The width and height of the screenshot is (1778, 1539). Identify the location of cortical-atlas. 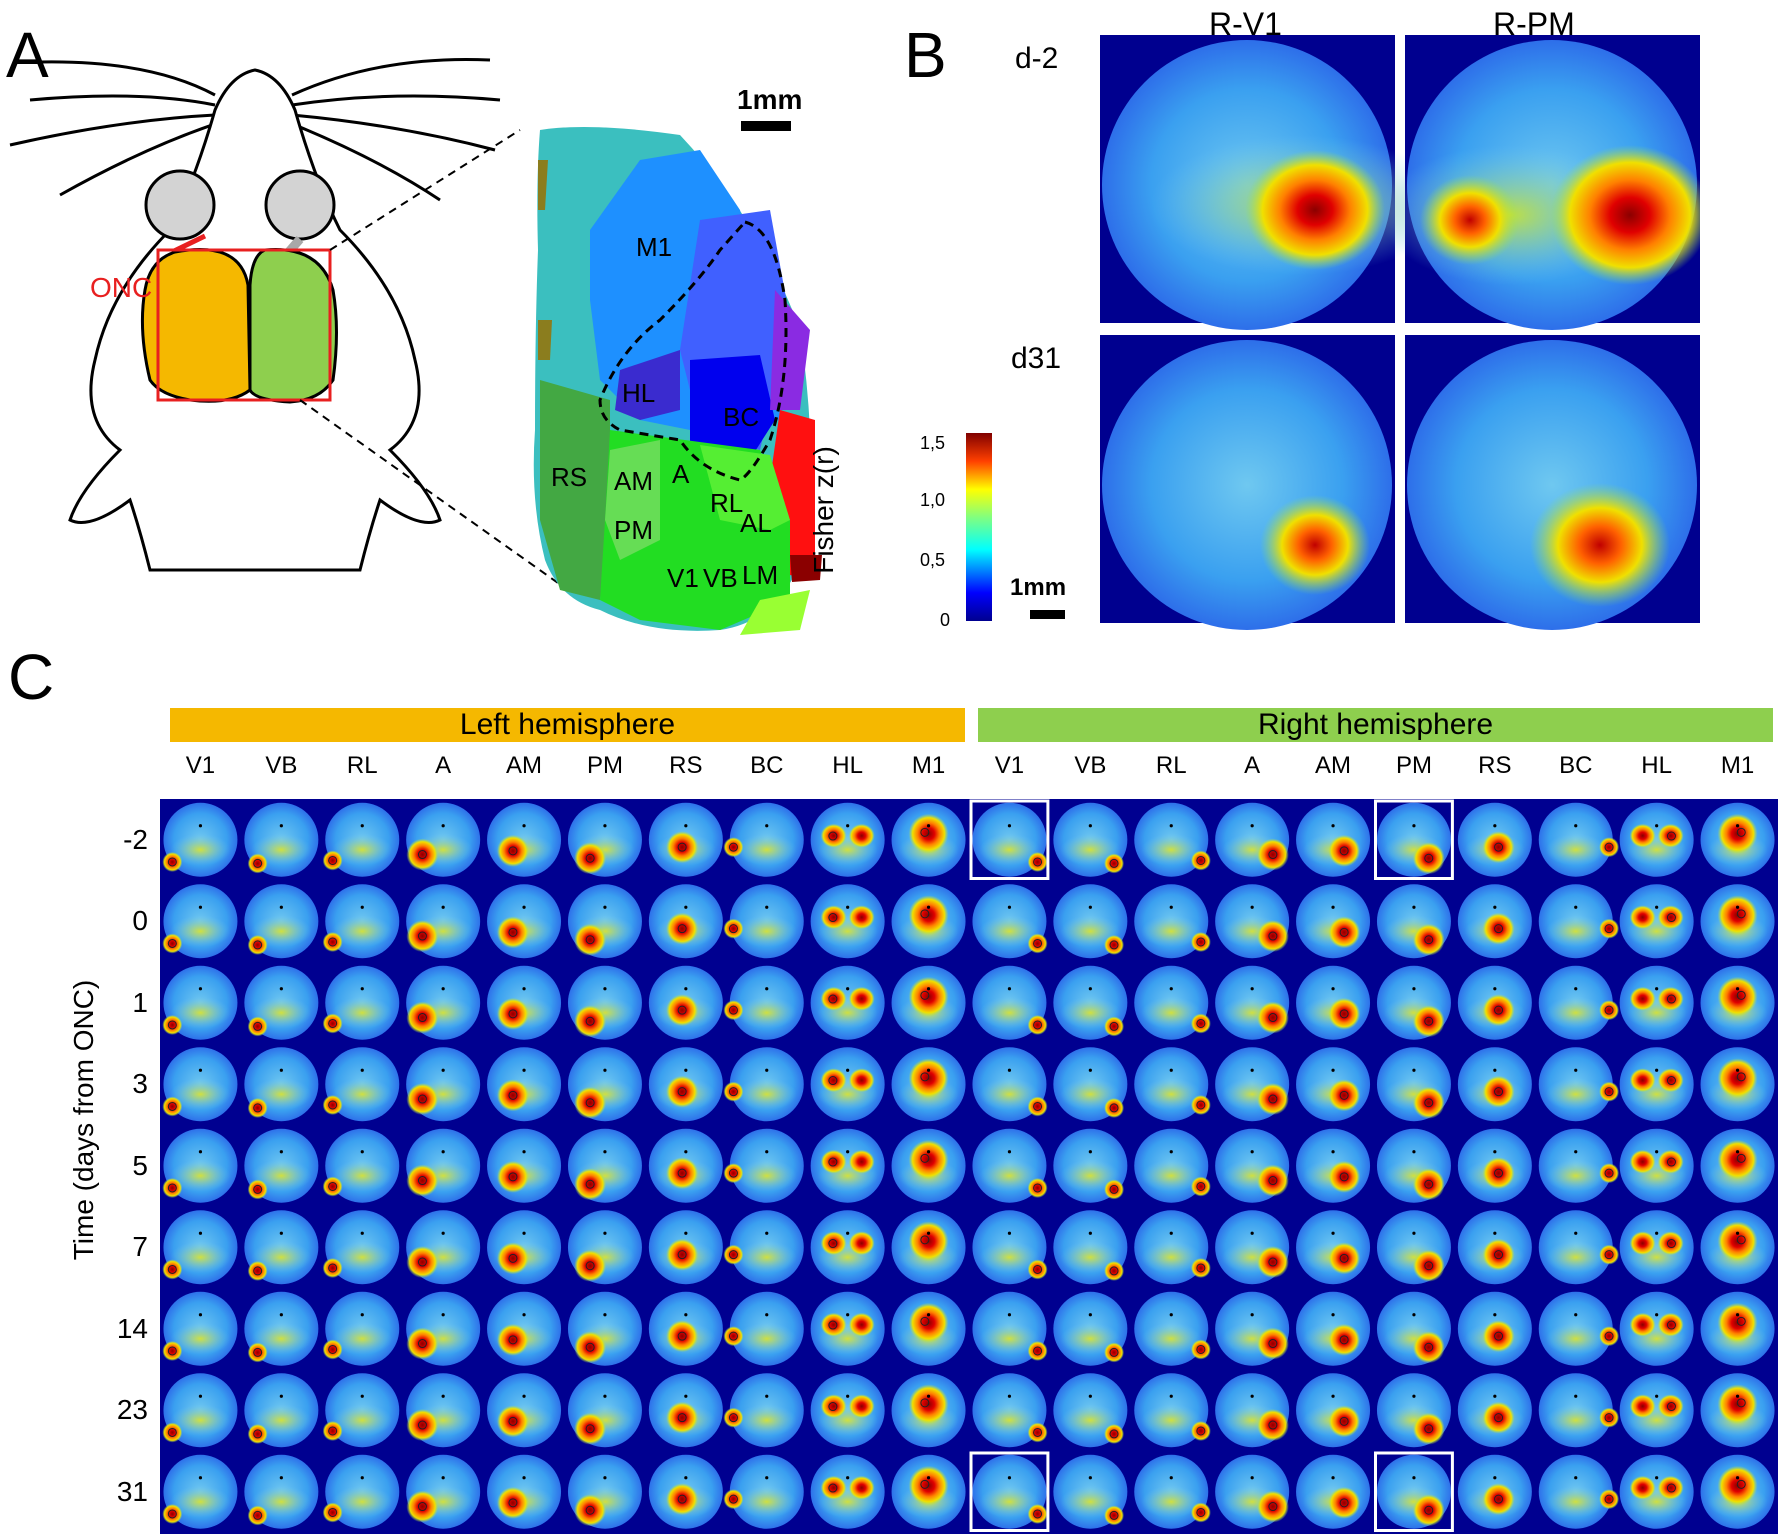
(677, 380).